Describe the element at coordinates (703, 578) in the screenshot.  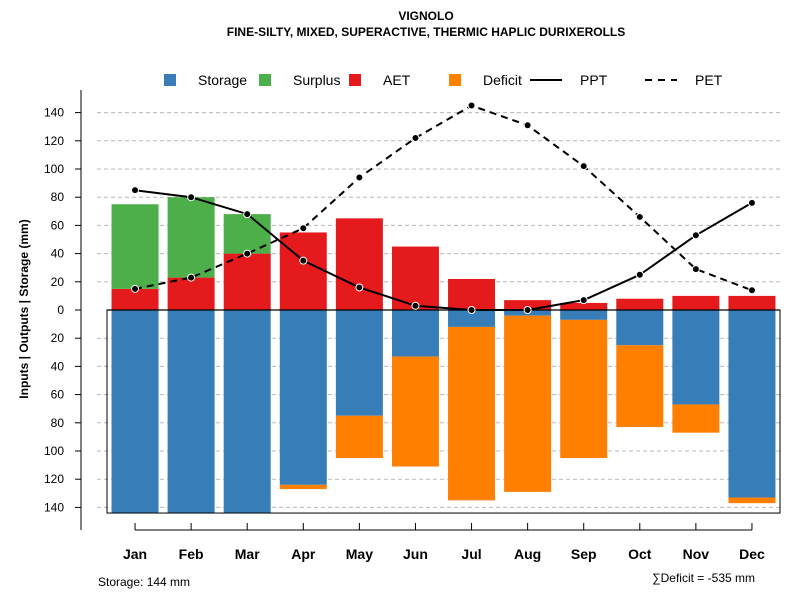
I see `deficit-note: ∑Deficit = -535 mm` at that location.